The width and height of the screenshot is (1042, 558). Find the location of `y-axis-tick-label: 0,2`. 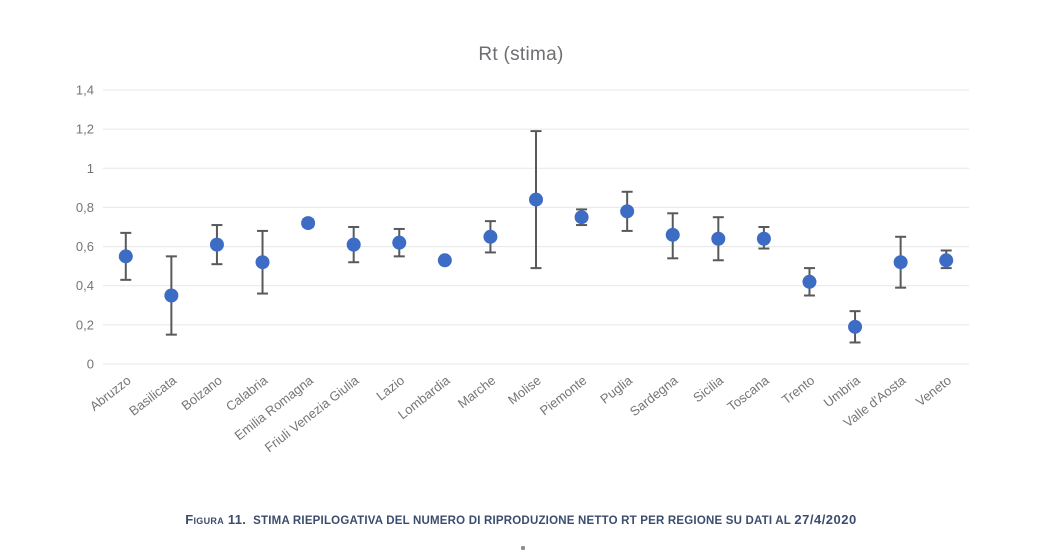

y-axis-tick-label: 0,2 is located at coordinates (85, 324).